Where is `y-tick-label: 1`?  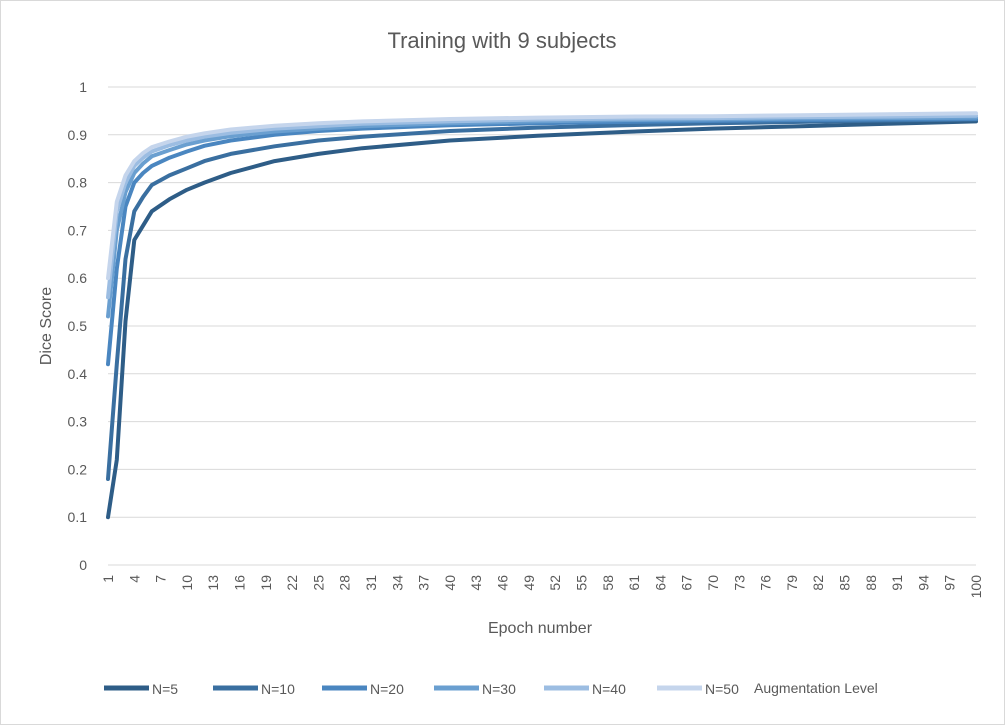
y-tick-label: 1 is located at coordinates (83, 87).